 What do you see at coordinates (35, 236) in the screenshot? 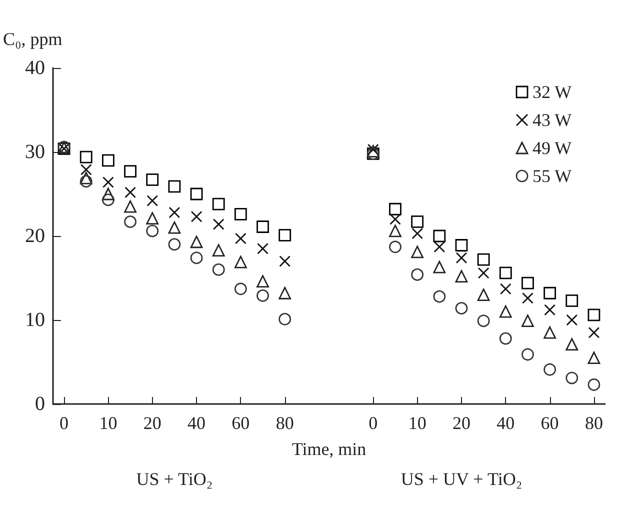
I see `y-tick-label: 20` at bounding box center [35, 236].